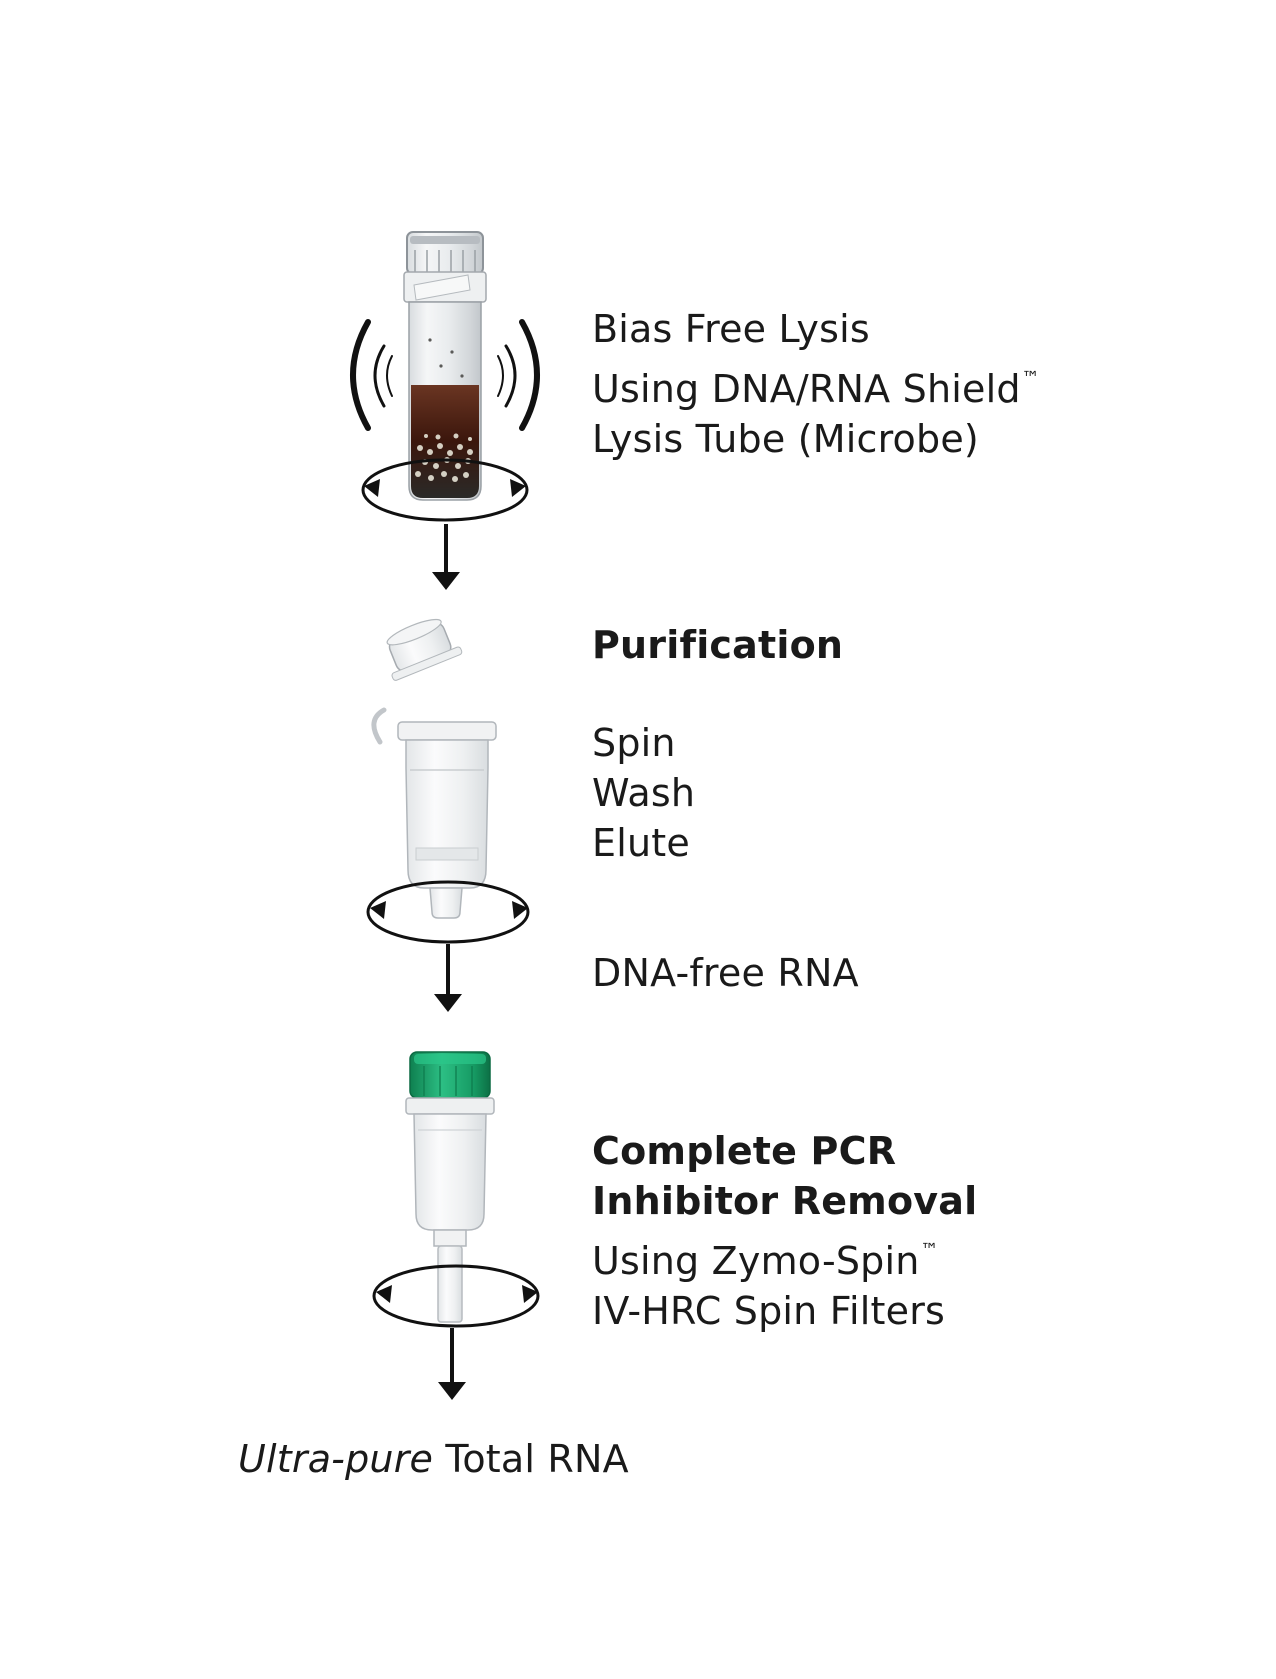  What do you see at coordinates (731, 329) in the screenshot?
I see `step-lysis-line-1: Bias Free Lysis` at bounding box center [731, 329].